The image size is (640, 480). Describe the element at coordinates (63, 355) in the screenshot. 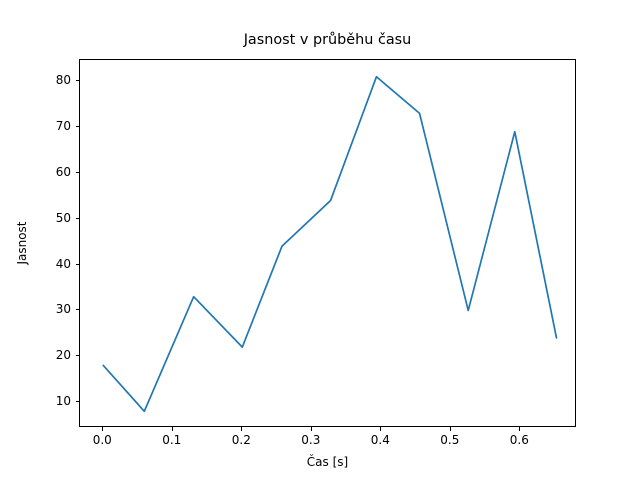

I see `y-tick-label: 20` at that location.